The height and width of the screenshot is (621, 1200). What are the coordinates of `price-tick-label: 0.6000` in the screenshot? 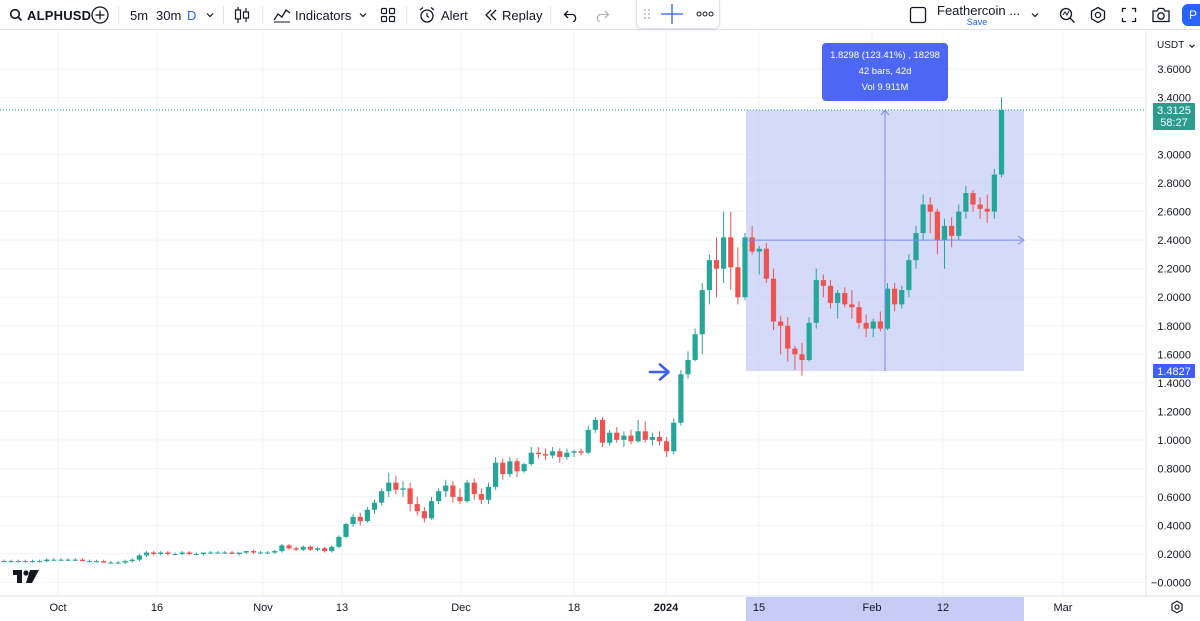 It's located at (1174, 498).